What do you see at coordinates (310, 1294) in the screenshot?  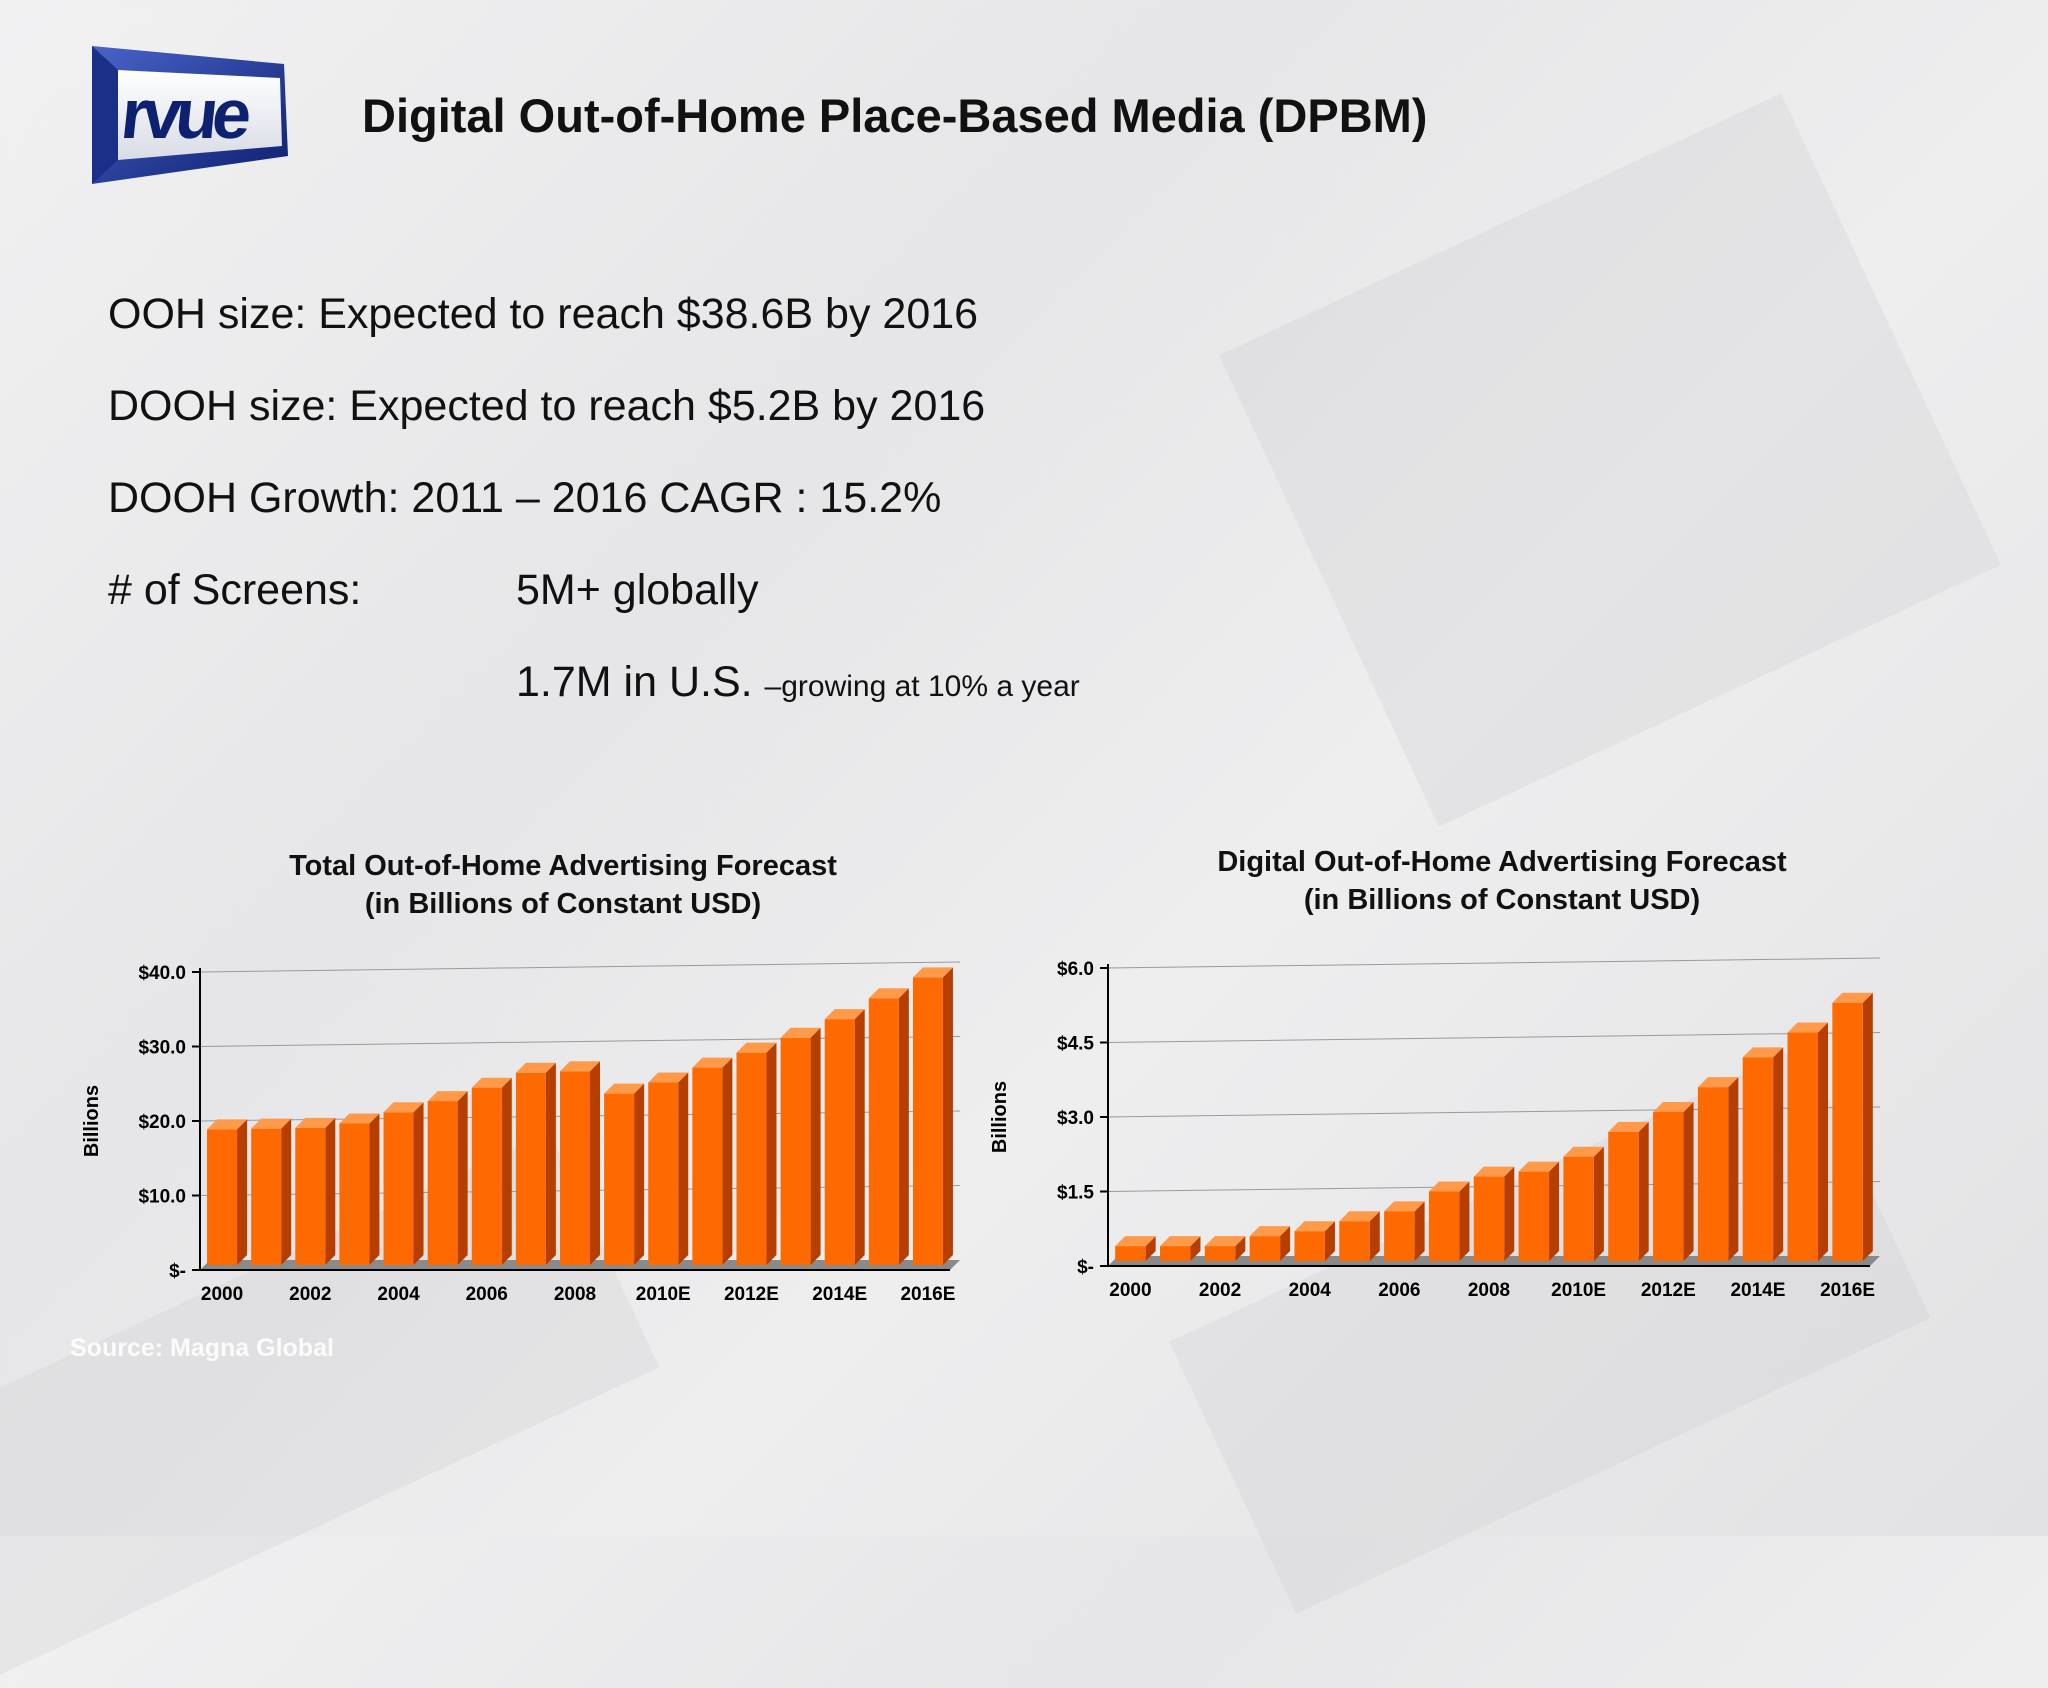 I see `x-tick-label: 2002` at bounding box center [310, 1294].